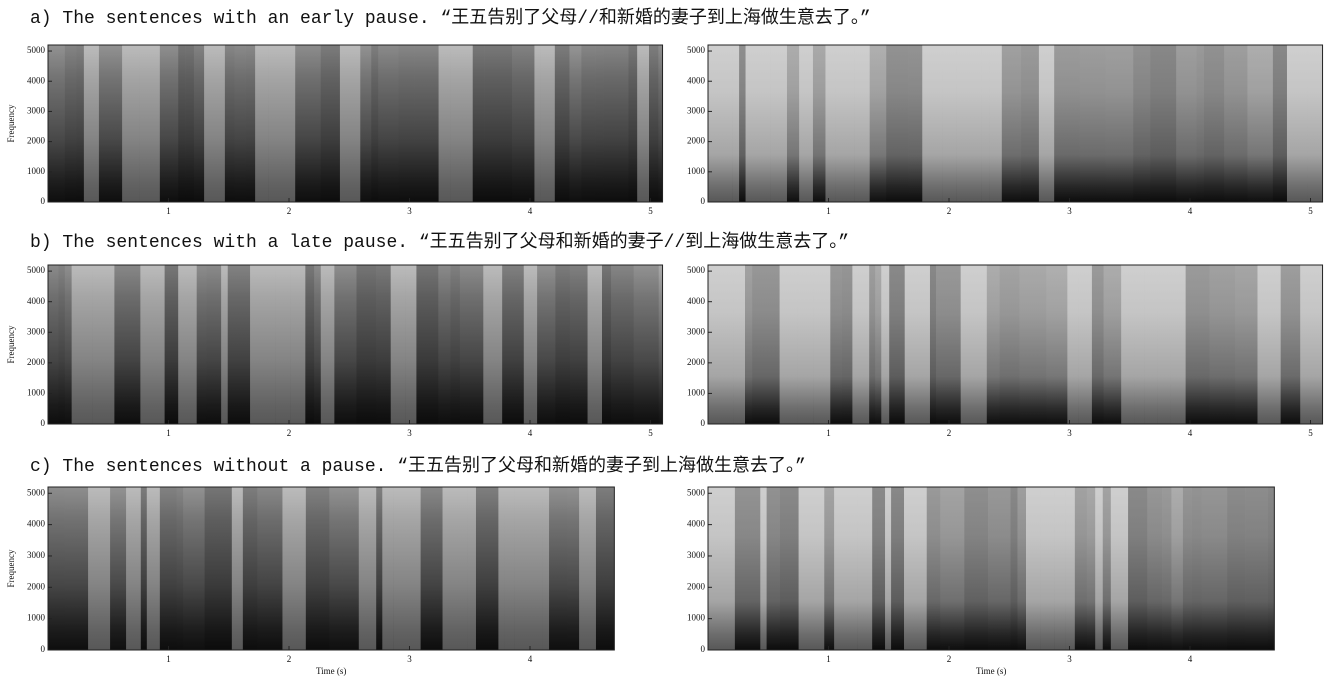 This screenshot has height=677, width=1333. What do you see at coordinates (168, 211) in the screenshot?
I see `x-tick-label: 1` at bounding box center [168, 211].